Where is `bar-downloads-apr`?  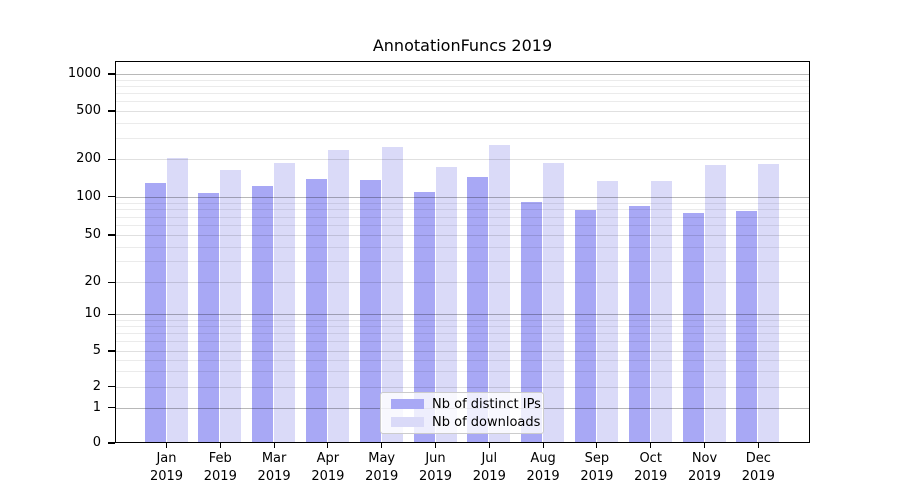
bar-downloads-apr is located at coordinates (338, 296).